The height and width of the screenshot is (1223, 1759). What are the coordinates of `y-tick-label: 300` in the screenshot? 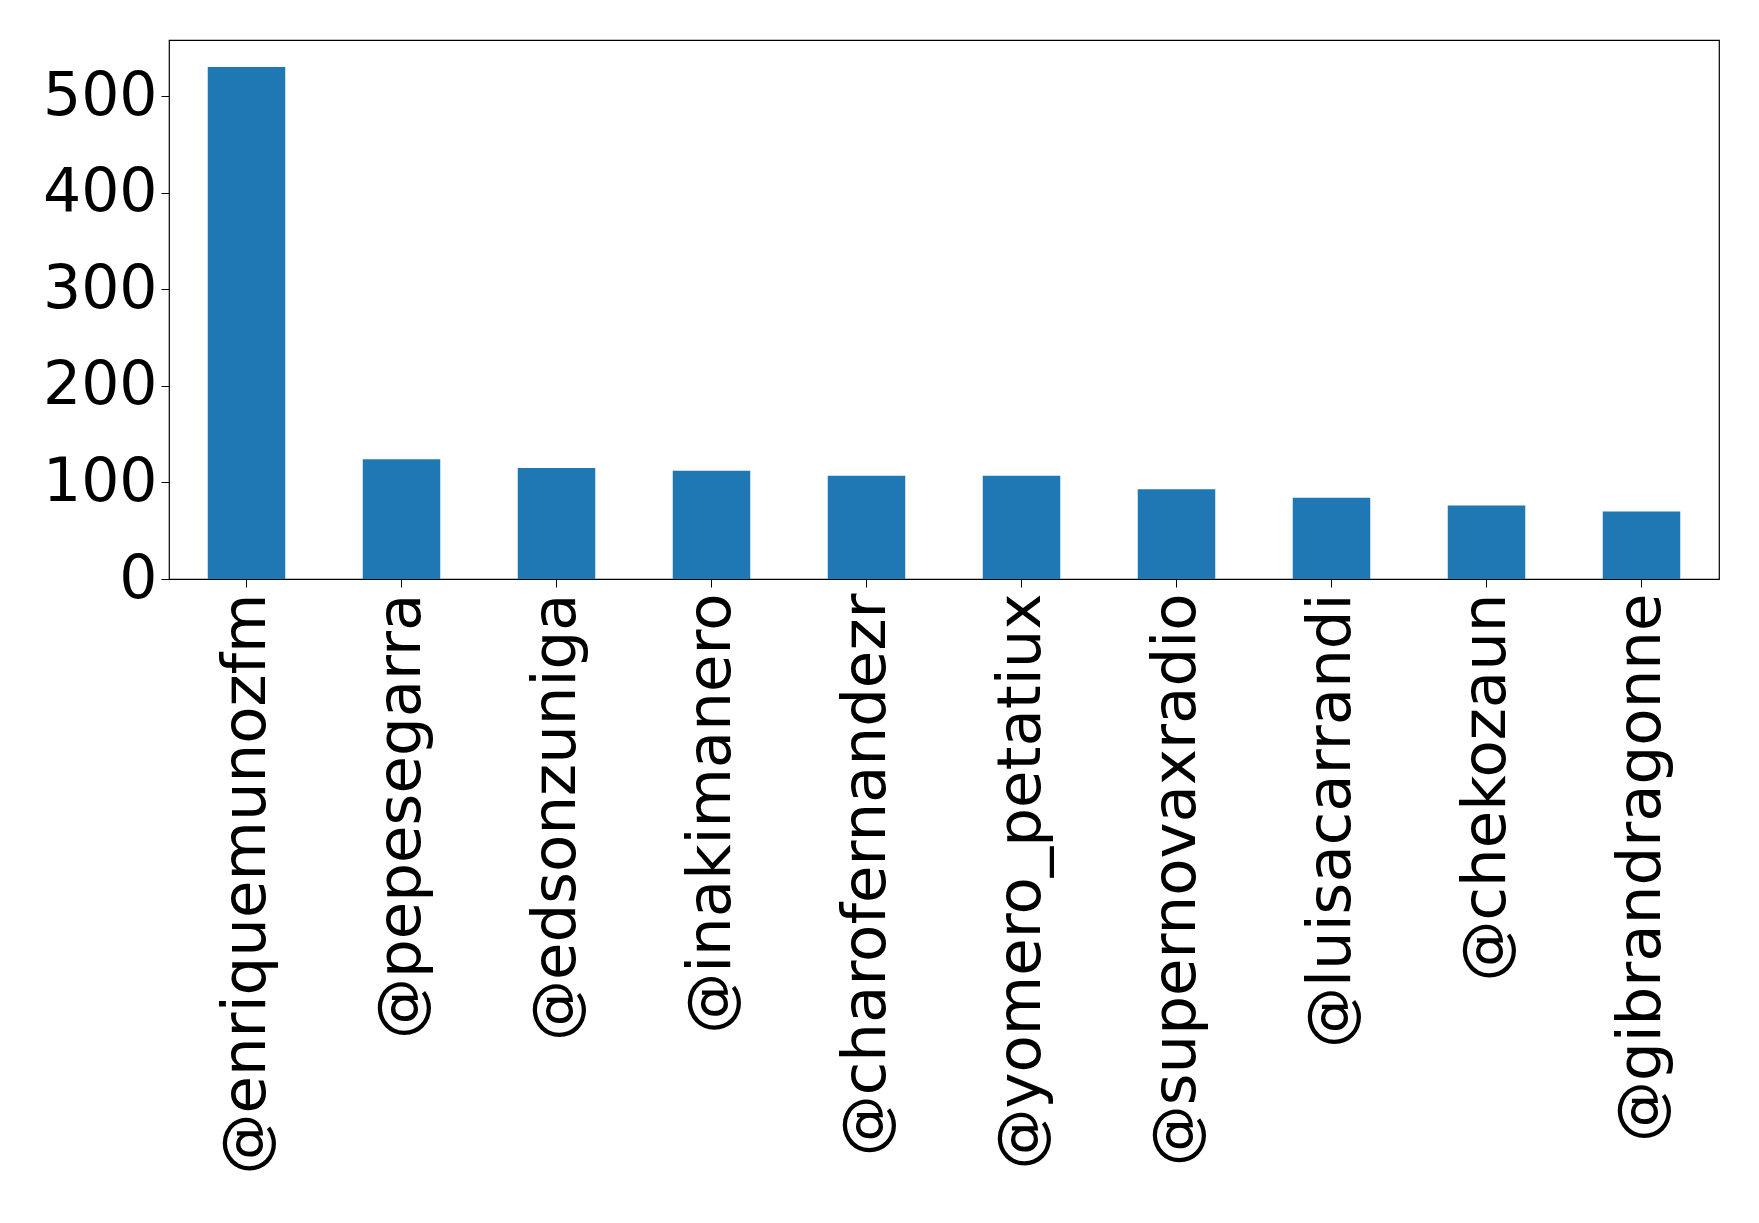 It's located at (100, 286).